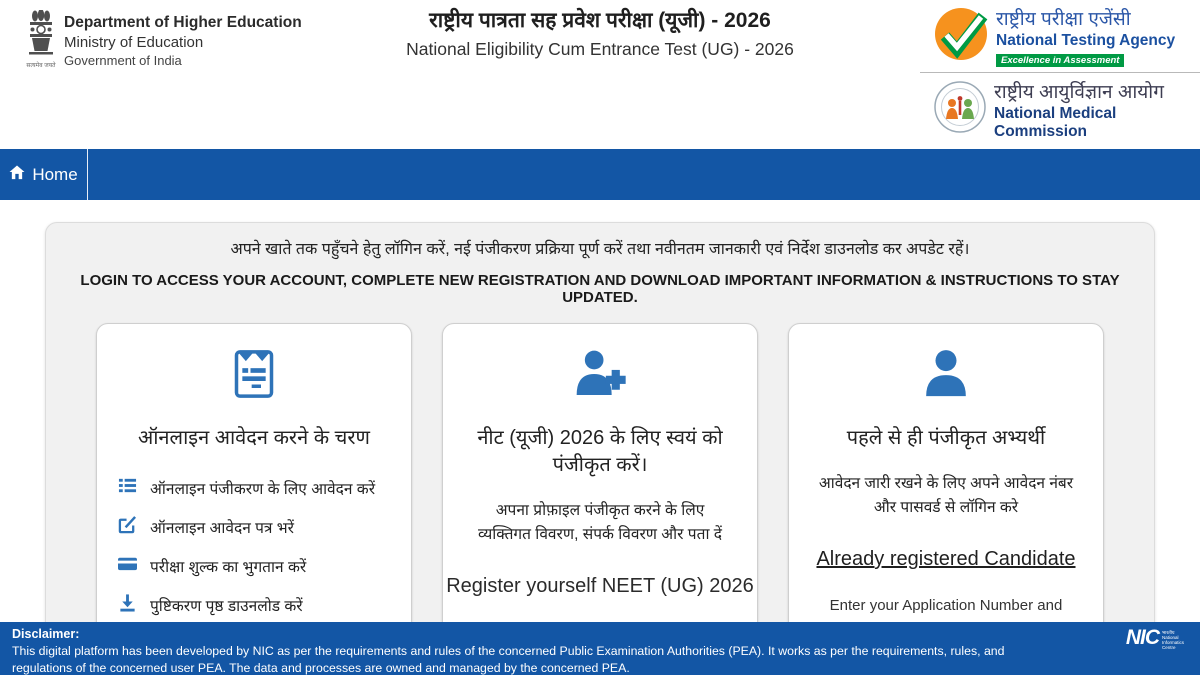  I want to click on step-item-download-confirmation: पुष्टिकरण पृष्ठ डाउनलोड करें, so click(254, 605).